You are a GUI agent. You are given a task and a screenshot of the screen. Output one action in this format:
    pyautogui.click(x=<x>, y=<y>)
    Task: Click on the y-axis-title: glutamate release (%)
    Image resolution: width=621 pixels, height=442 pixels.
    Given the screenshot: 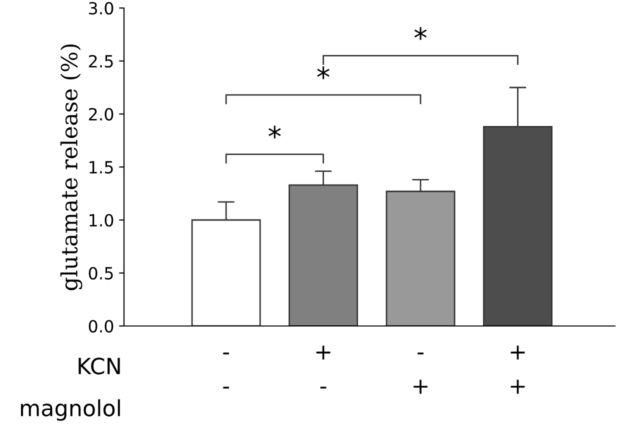 What is the action you would take?
    pyautogui.click(x=71, y=167)
    